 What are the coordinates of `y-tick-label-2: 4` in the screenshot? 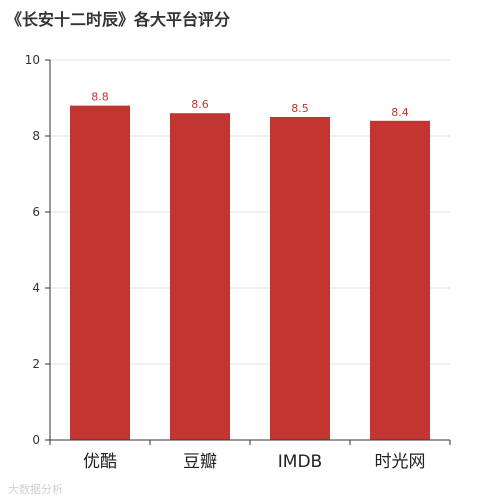 It's located at (36, 288).